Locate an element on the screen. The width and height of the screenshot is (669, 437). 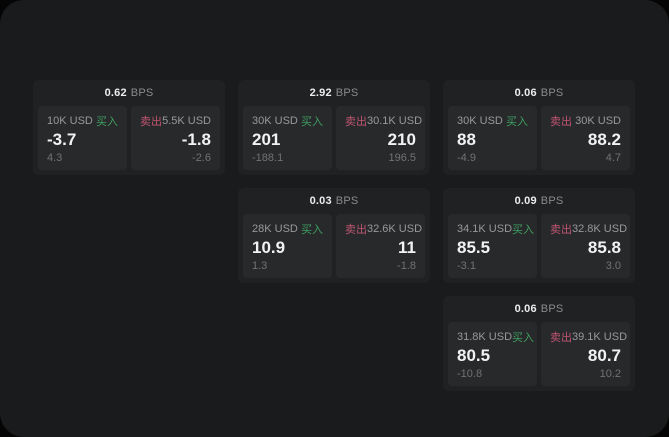
card-header: 0.62 BPS is located at coordinates (129, 93).